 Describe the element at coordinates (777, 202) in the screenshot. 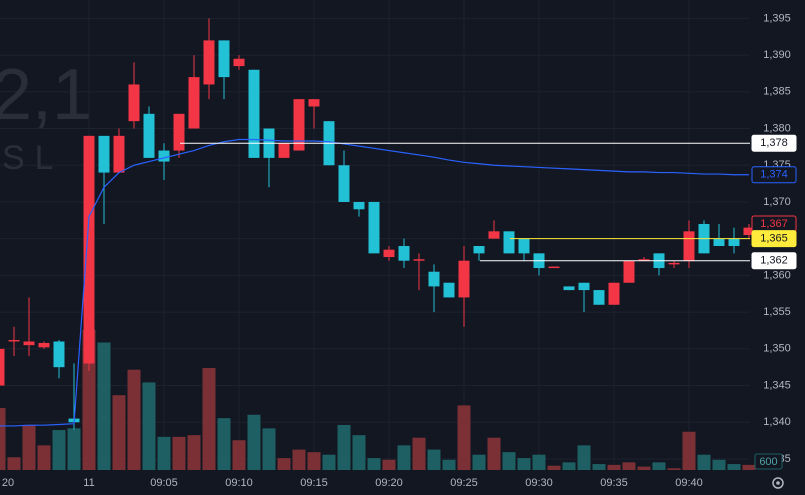

I see `y-tick-label: 1,370` at that location.